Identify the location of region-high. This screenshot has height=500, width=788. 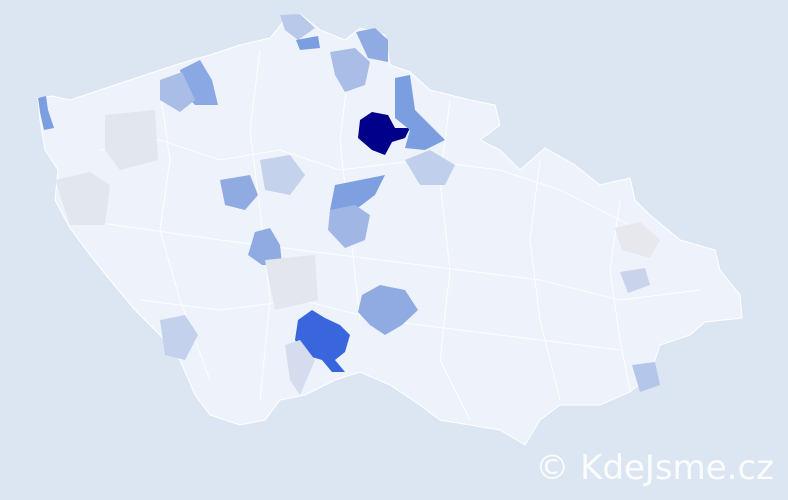
(322, 341).